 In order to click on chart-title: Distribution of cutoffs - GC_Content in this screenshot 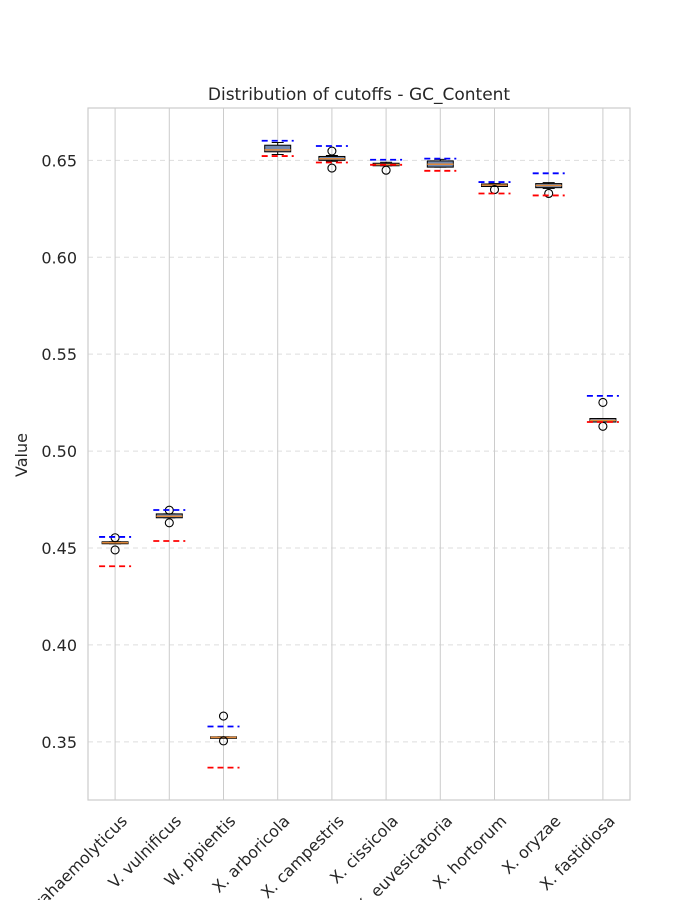, I will do `click(359, 95)`.